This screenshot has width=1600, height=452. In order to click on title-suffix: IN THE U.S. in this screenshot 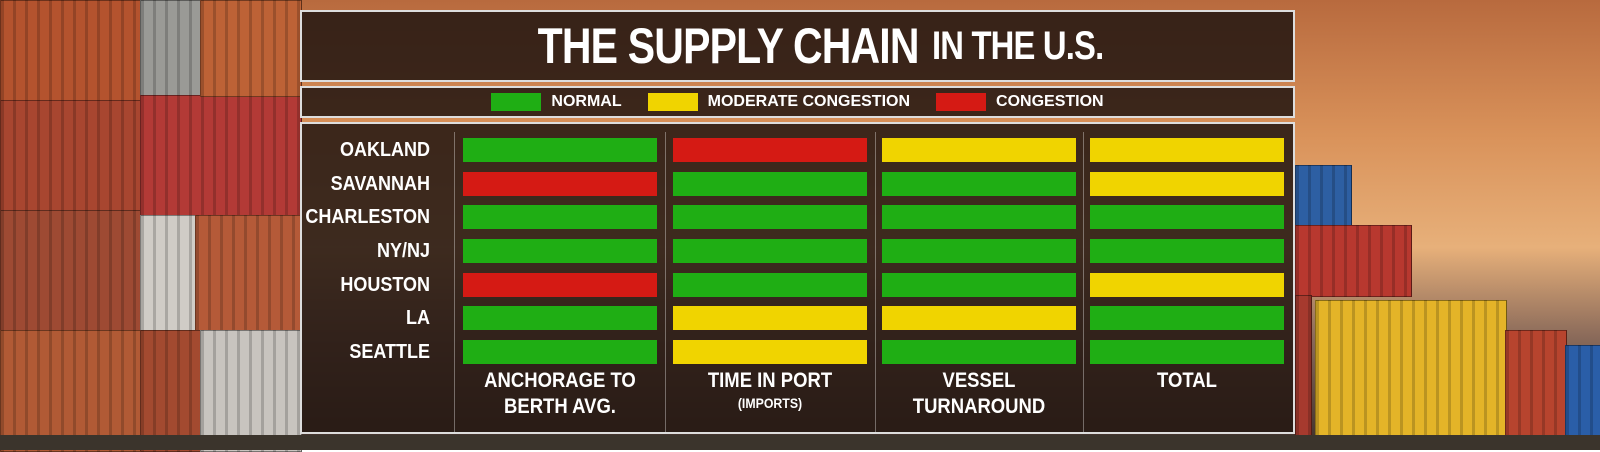, I will do `click(1018, 45)`.